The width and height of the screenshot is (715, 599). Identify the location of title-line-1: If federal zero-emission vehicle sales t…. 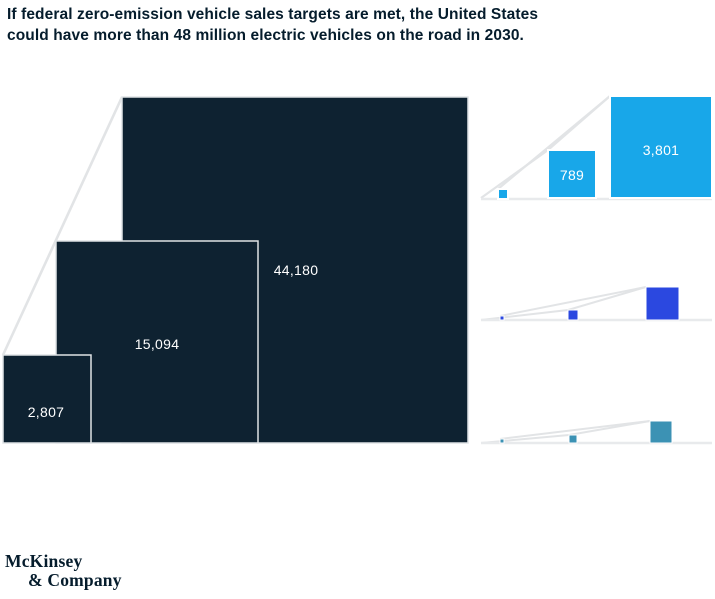
(273, 14).